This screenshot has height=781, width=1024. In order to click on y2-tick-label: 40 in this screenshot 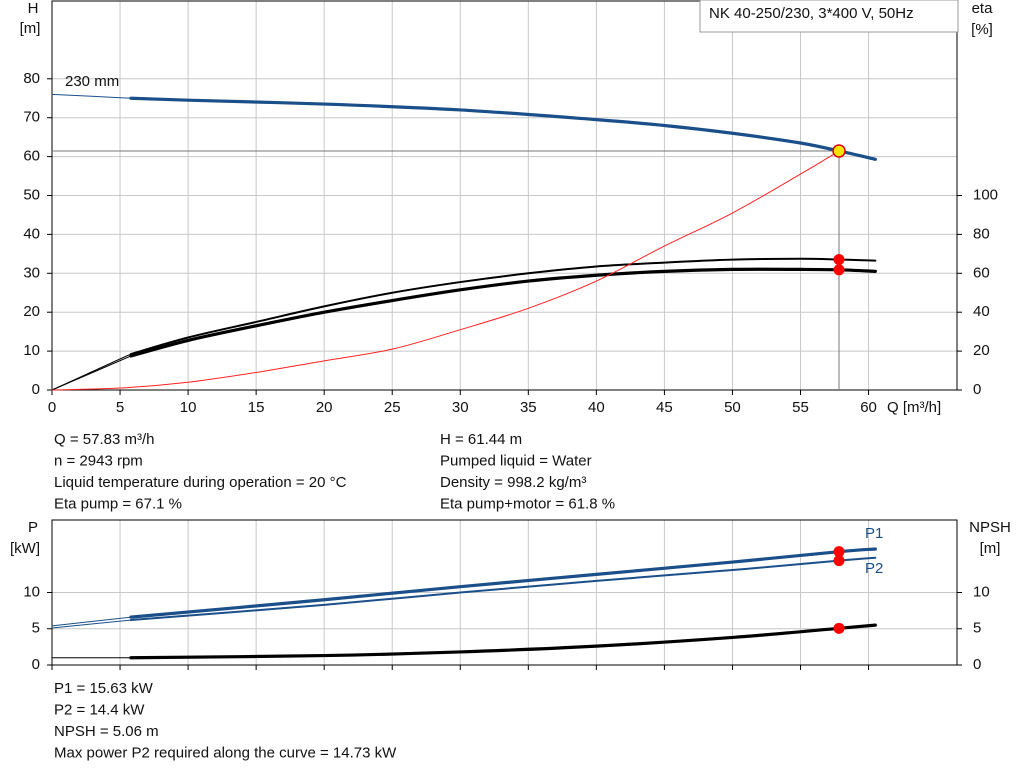, I will do `click(981, 311)`.